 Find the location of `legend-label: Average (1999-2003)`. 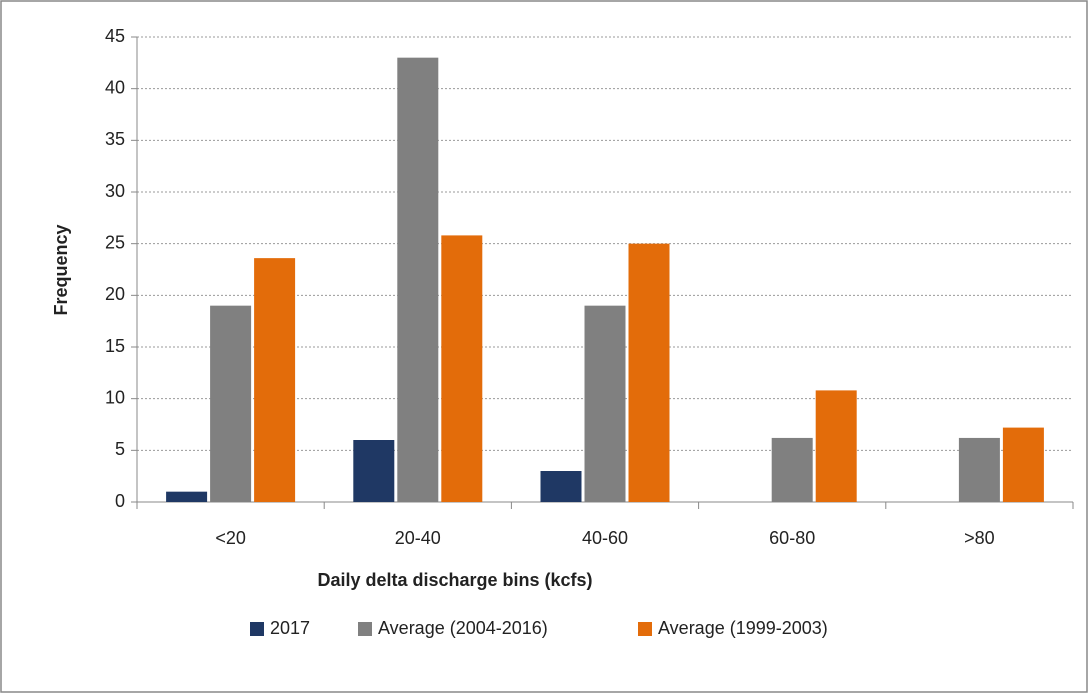

legend-label: Average (1999-2003) is located at coordinates (743, 628).